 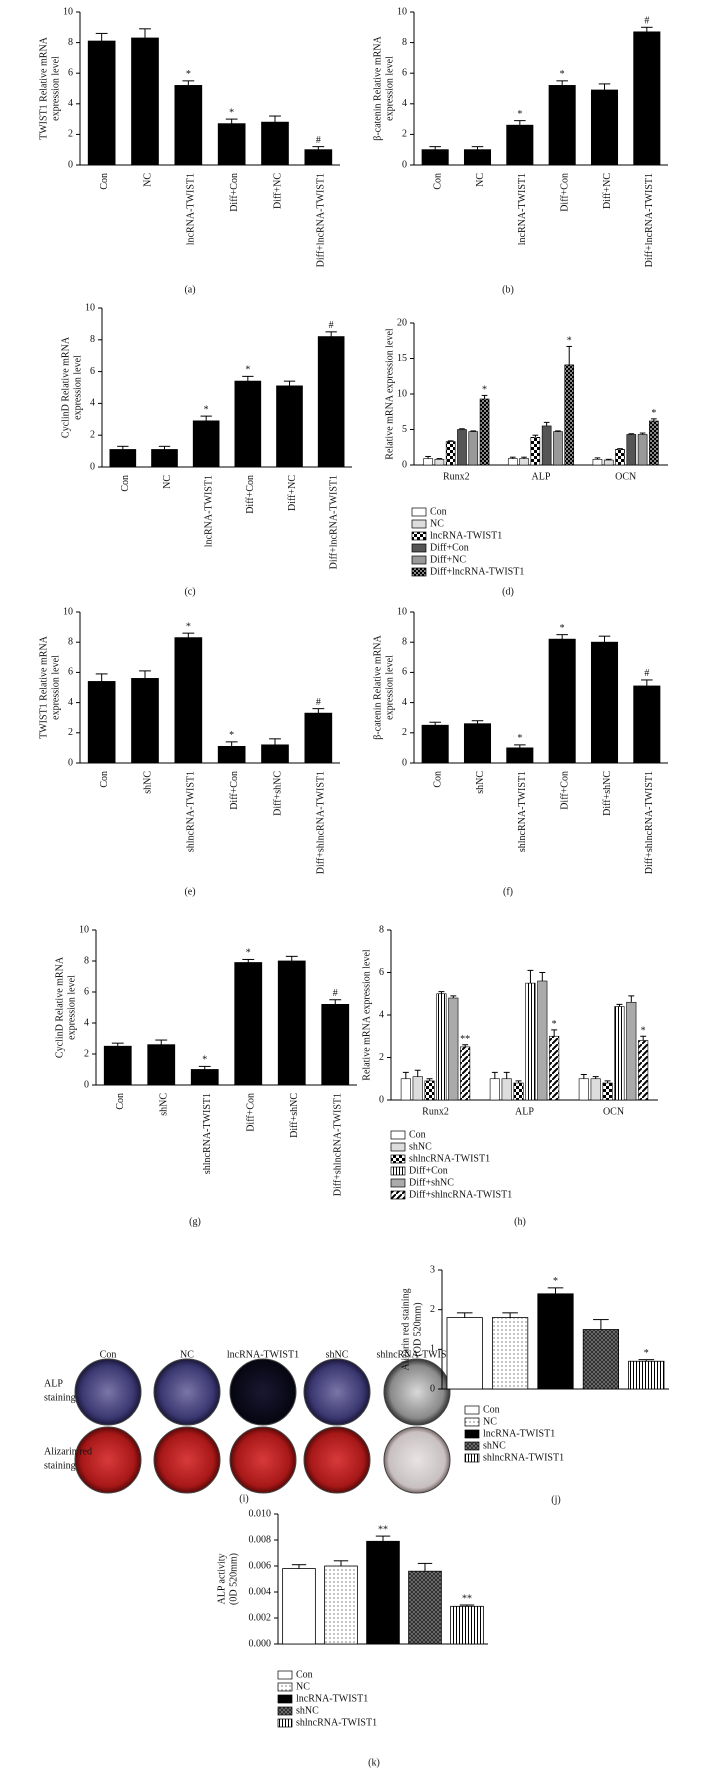 I want to click on legend-label: Diff+NC, so click(x=448, y=559).